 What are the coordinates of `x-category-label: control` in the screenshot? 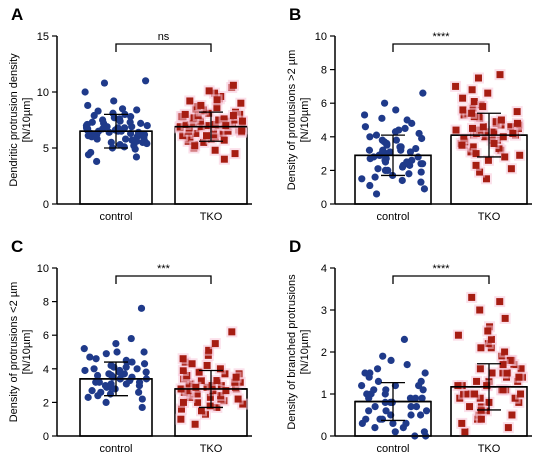 It's located at (392, 217).